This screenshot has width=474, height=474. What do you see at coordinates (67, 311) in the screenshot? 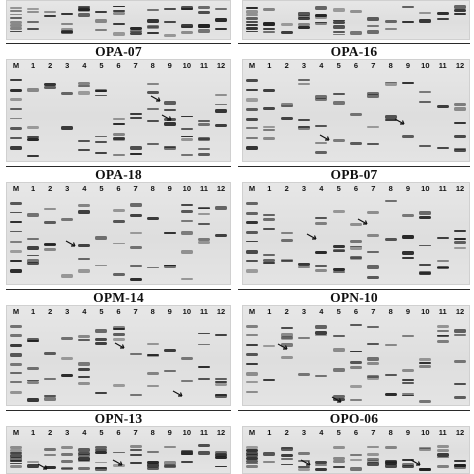
I see `lane-label: 3` at bounding box center [67, 311].